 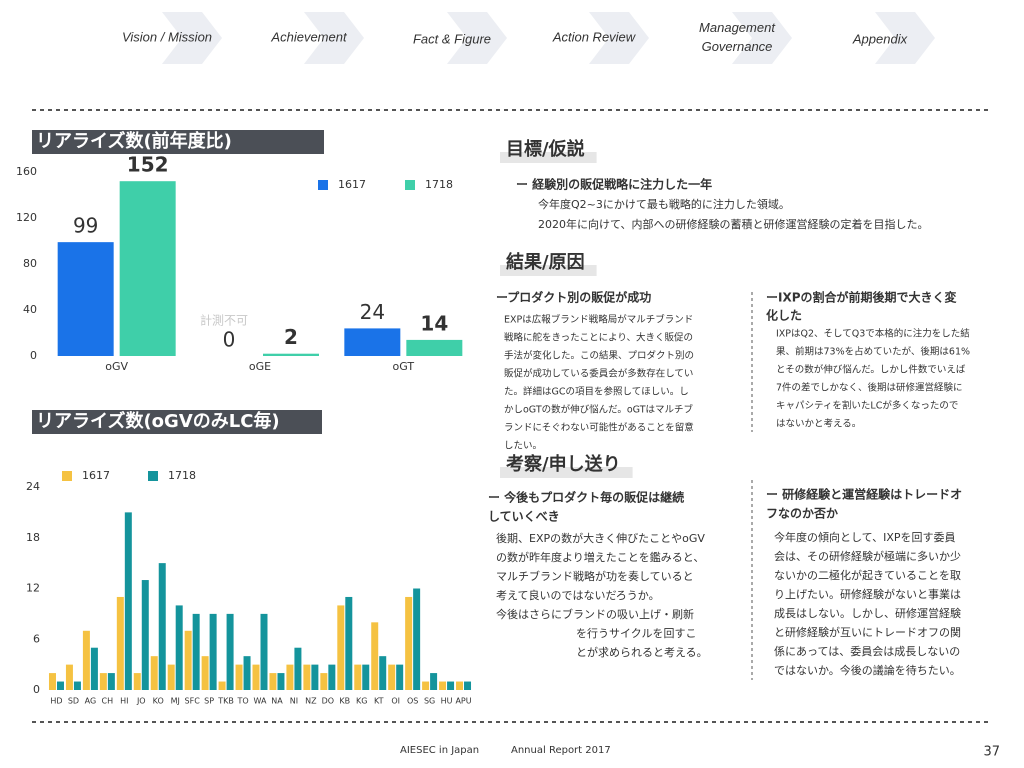 What do you see at coordinates (116, 366) in the screenshot?
I see `x-tick-label: oGV` at bounding box center [116, 366].